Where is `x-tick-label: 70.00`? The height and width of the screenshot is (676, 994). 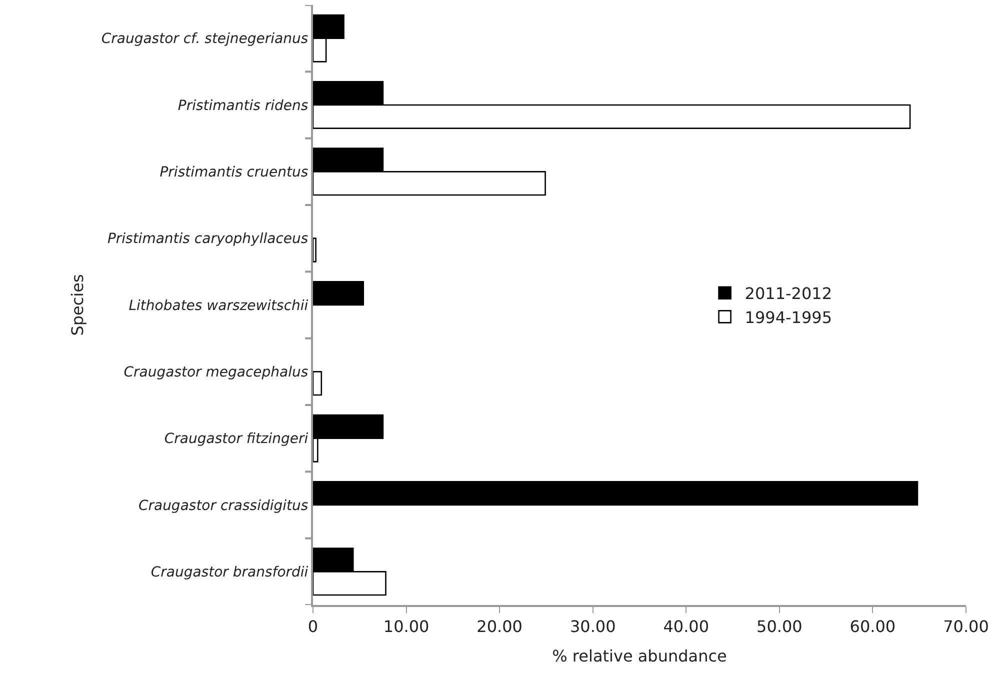 x-tick-label: 70.00 is located at coordinates (966, 626).